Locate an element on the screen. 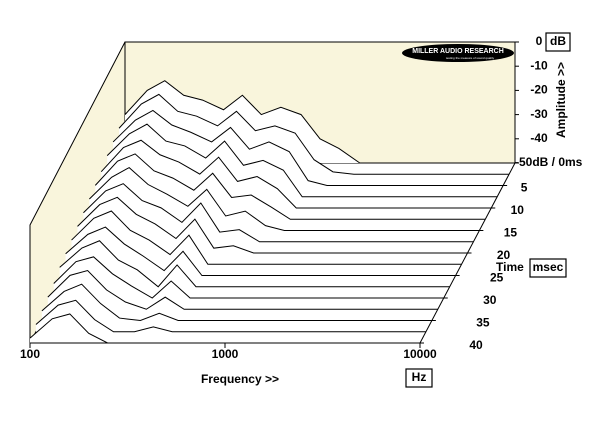  z-unit: msec is located at coordinates (548, 267).